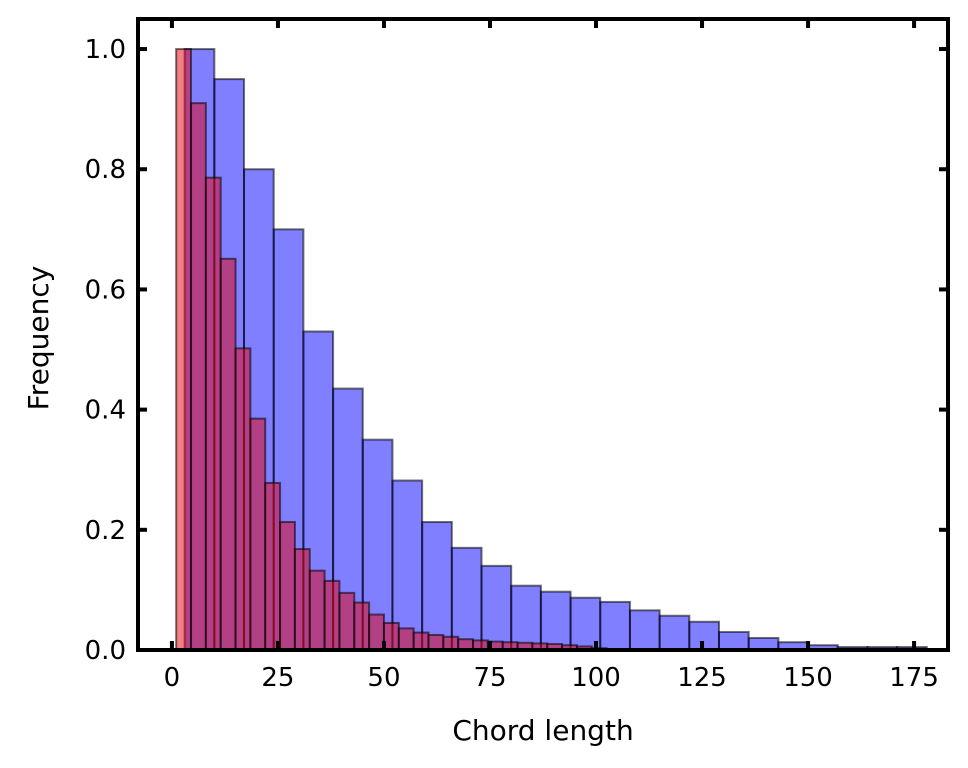  Describe the element at coordinates (172, 678) in the screenshot. I see `x-tick-label-0: 0` at that location.